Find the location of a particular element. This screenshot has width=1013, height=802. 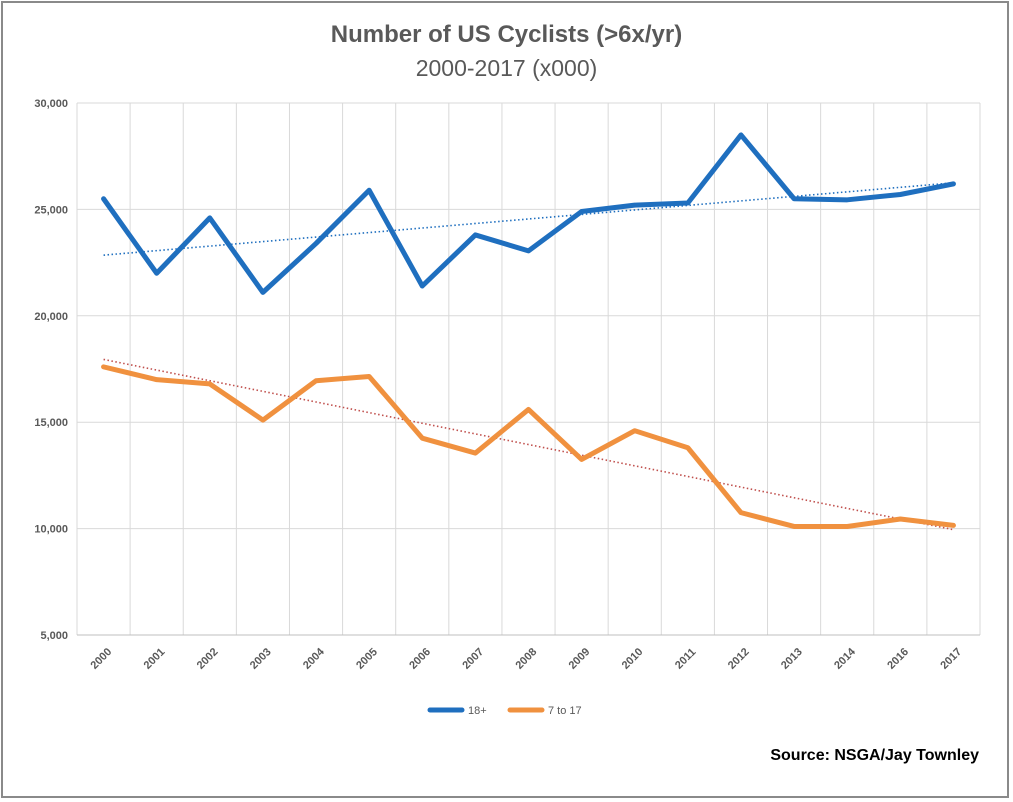

x-tick-label: 2004 is located at coordinates (314, 658).